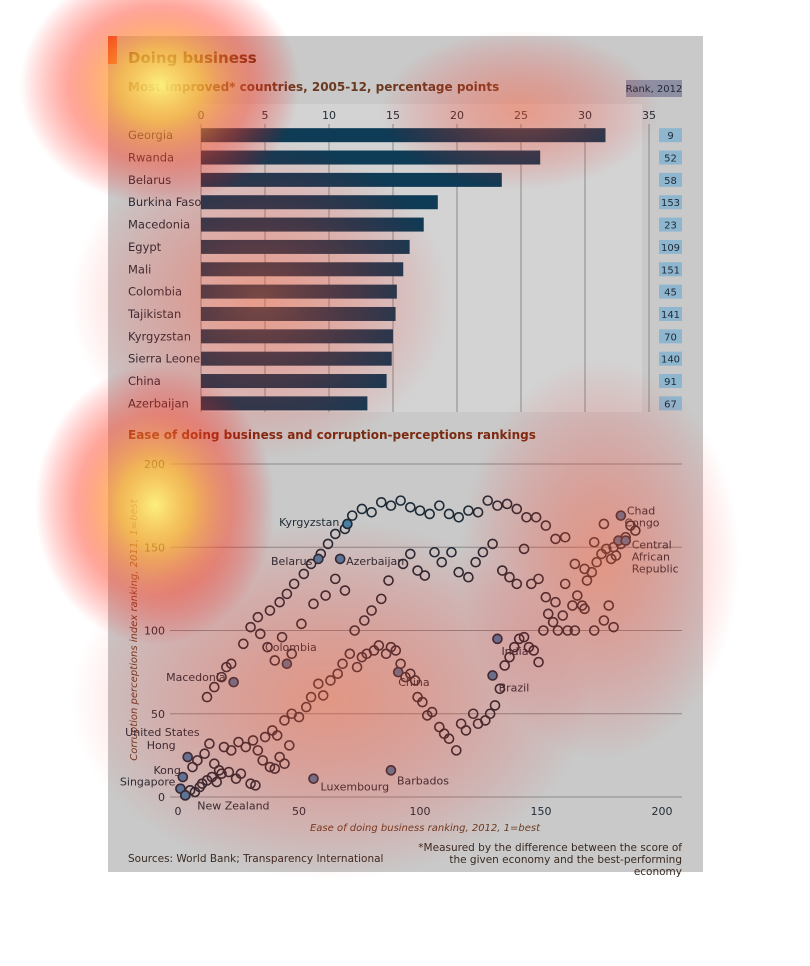 The image size is (810, 966). What do you see at coordinates (670, 181) in the screenshot?
I see `rank-value: 58` at bounding box center [670, 181].